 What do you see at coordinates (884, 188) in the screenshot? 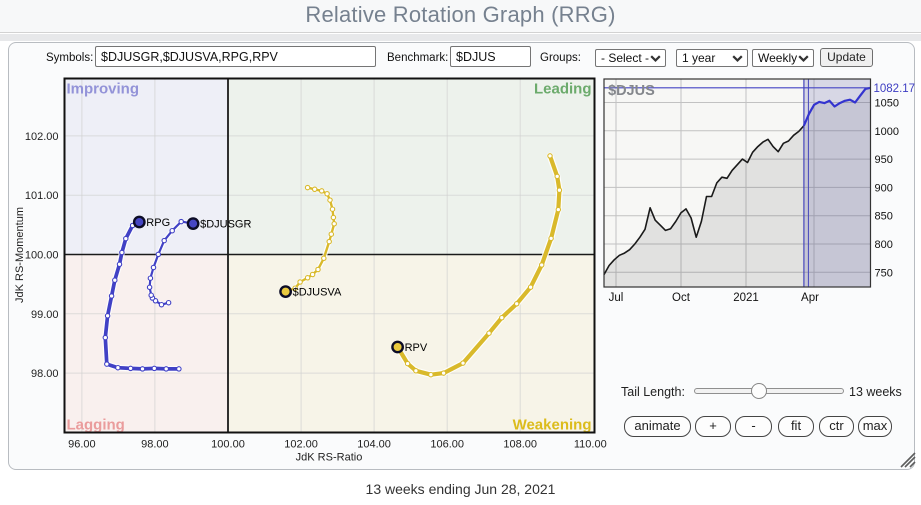
I see `svg-text: 900` at bounding box center [884, 188].